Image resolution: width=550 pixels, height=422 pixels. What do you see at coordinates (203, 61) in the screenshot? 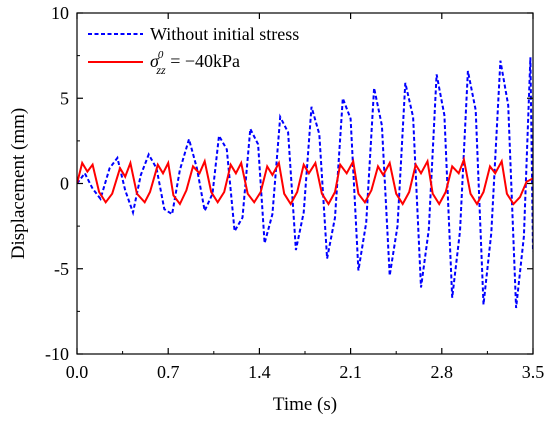
I see `legend-sigma-value: = −40kPa` at bounding box center [203, 61].